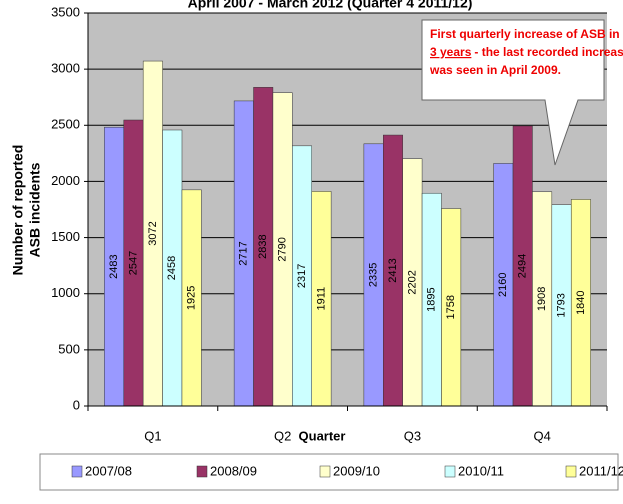  What do you see at coordinates (65, 292) in the screenshot?
I see `y-tick-label: 1000` at bounding box center [65, 292].